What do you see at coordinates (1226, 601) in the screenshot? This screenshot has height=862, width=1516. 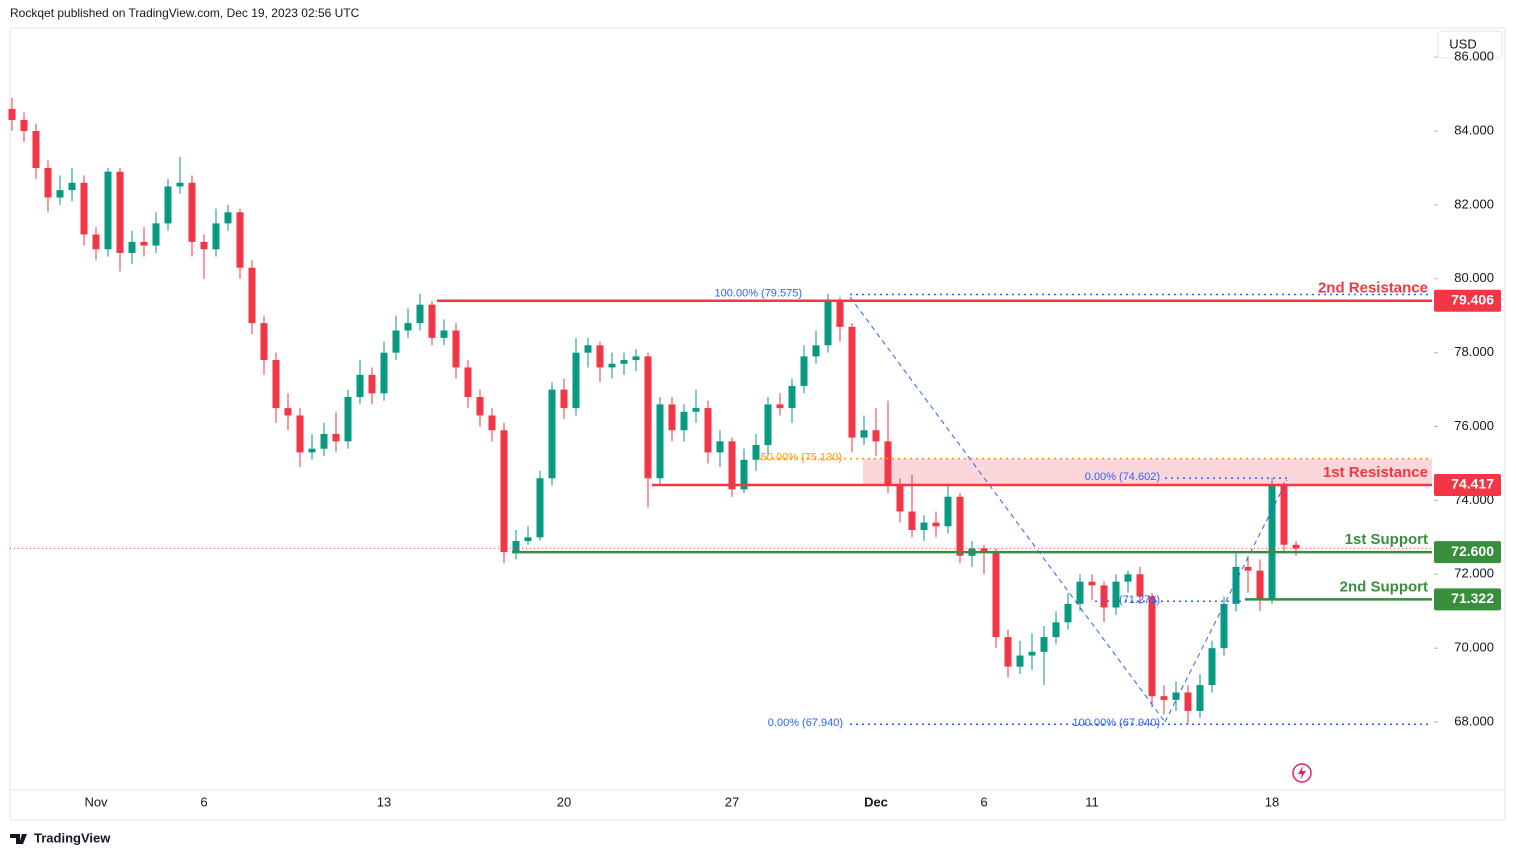 I see `fib-trend` at bounding box center [1226, 601].